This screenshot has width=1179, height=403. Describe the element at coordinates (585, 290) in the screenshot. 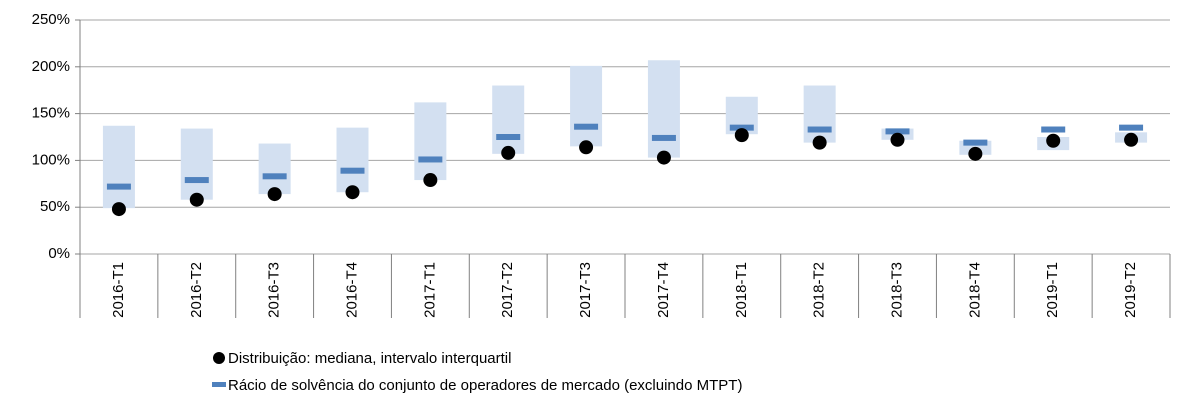

I see `x-tick-label: 2017-T3` at that location.